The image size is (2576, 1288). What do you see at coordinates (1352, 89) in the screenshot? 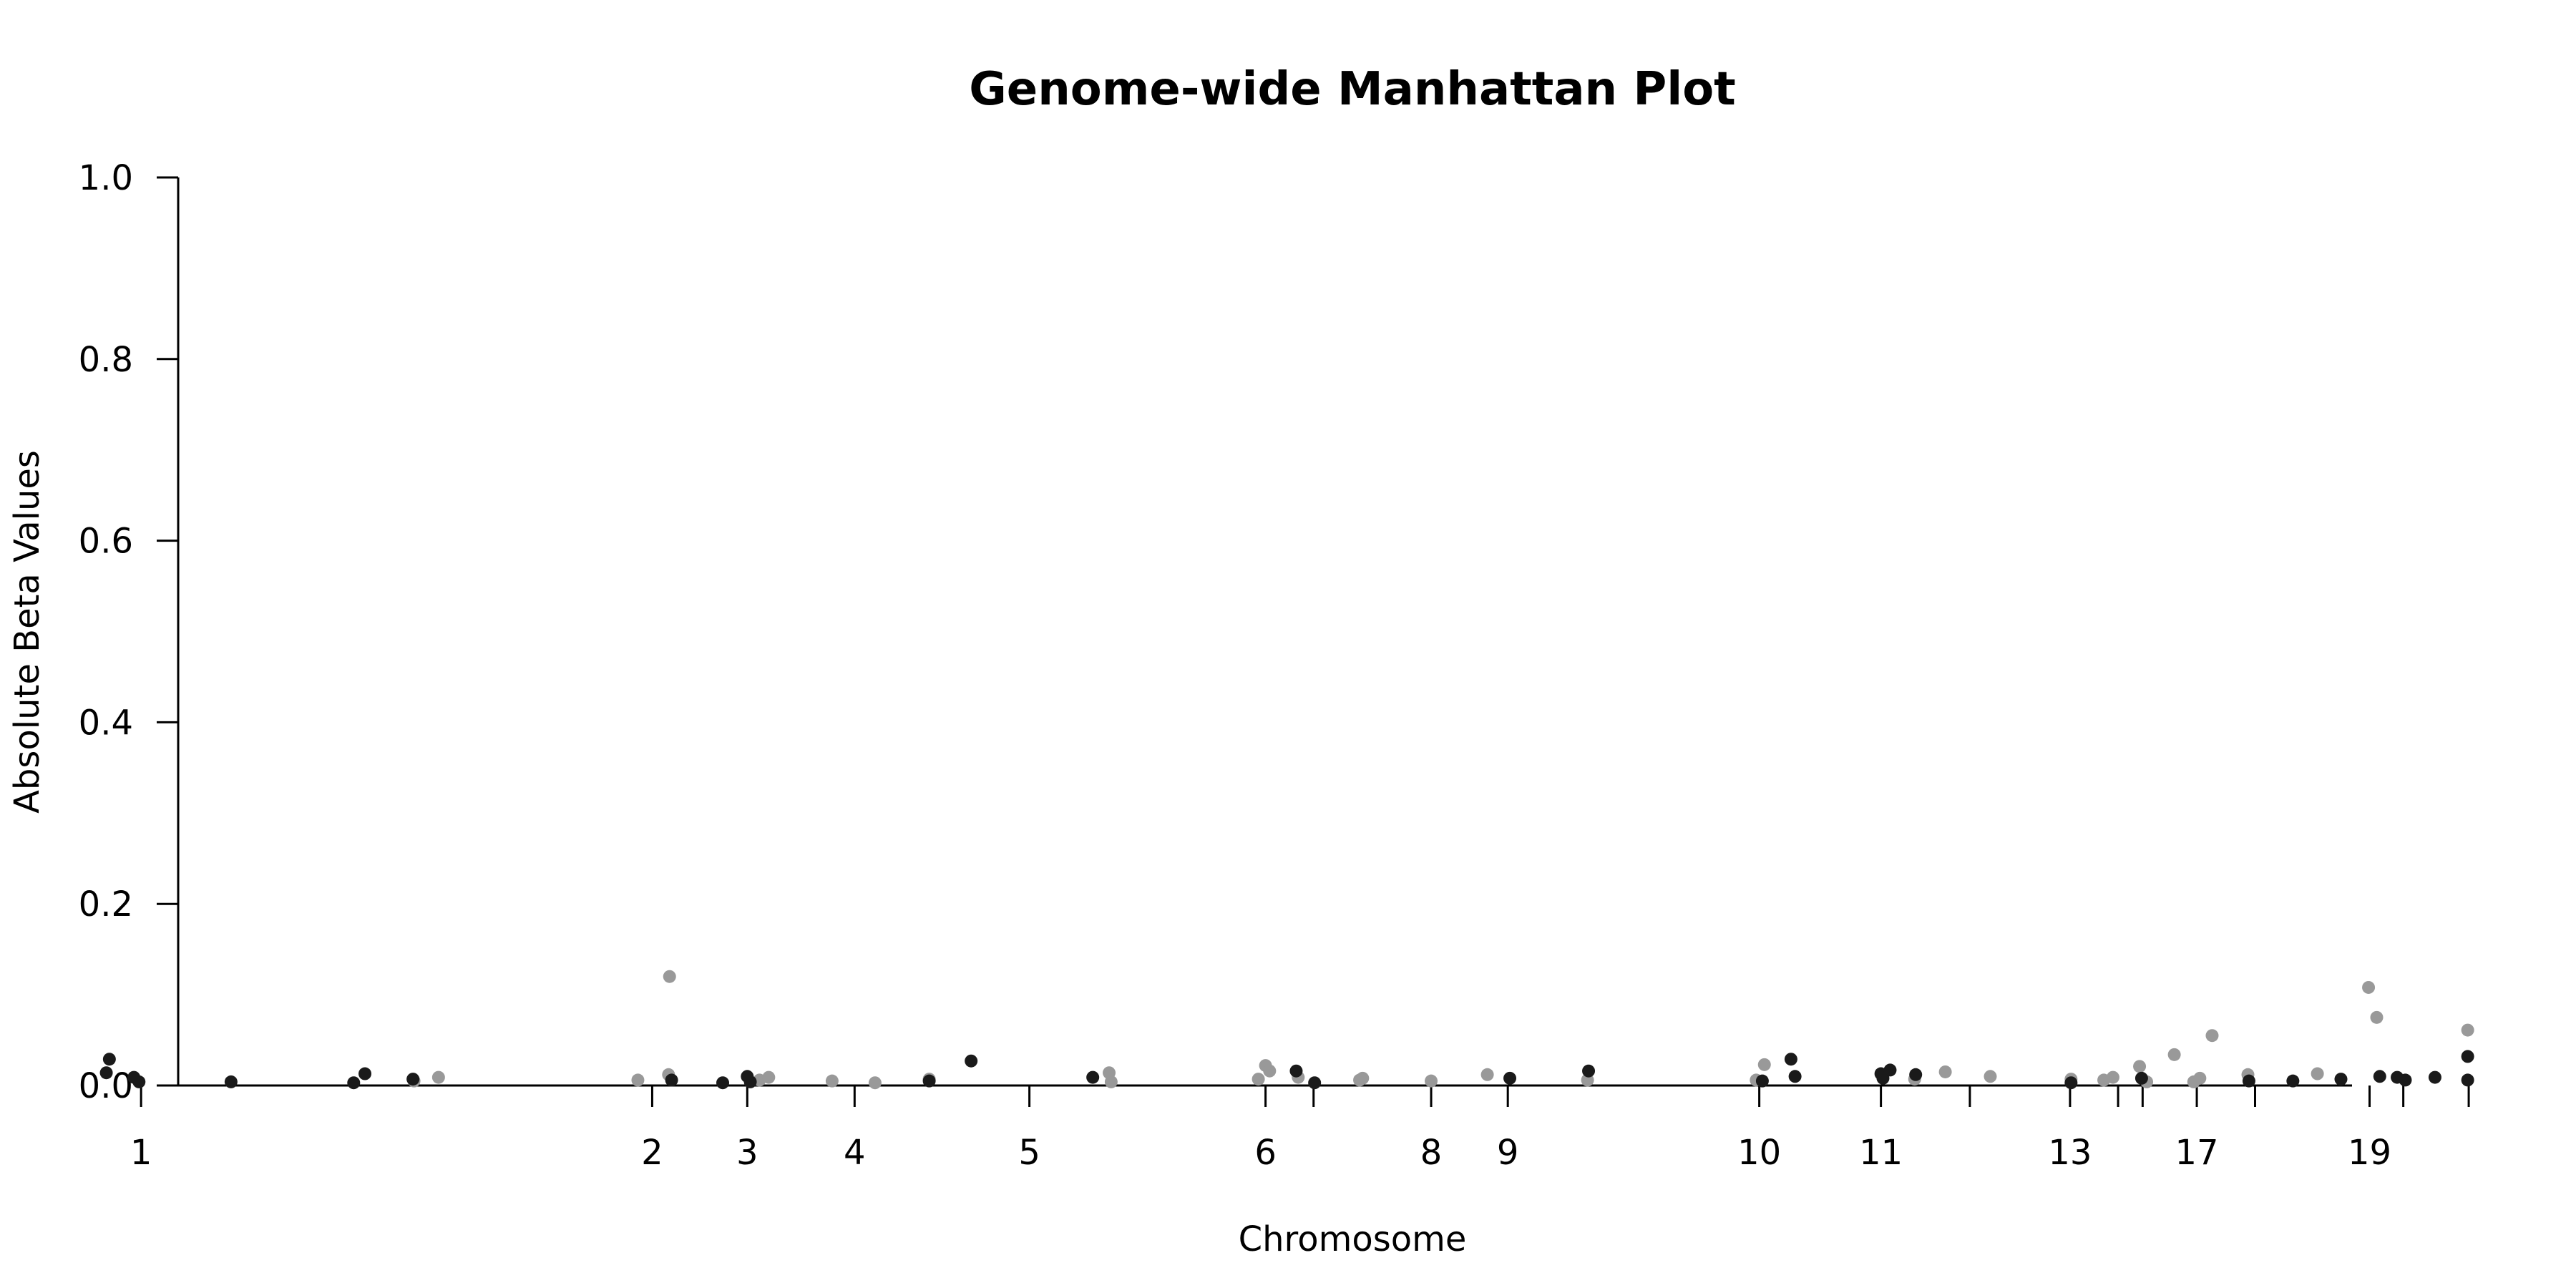
I see `chart-title: Genome-wide Manhattan Plot` at bounding box center [1352, 89].